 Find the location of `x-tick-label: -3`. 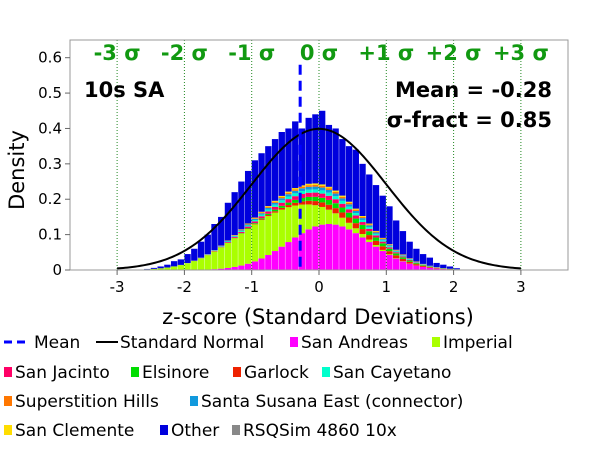

x-tick-label: -3 is located at coordinates (117, 287).